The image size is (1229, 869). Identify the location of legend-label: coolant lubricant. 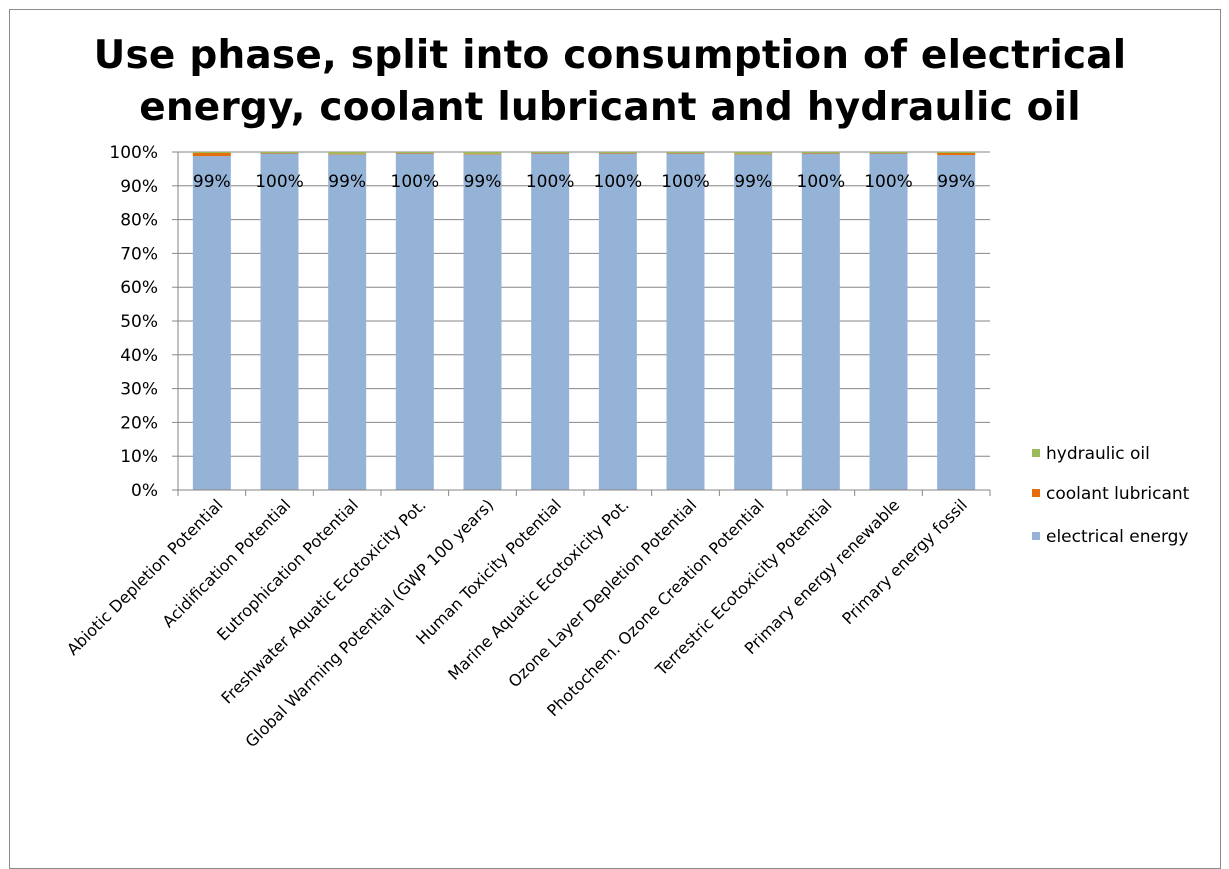
(1118, 494).